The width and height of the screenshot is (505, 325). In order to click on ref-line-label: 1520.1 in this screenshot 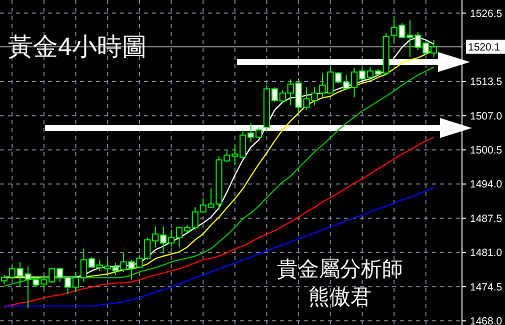, I will do `click(484, 47)`.